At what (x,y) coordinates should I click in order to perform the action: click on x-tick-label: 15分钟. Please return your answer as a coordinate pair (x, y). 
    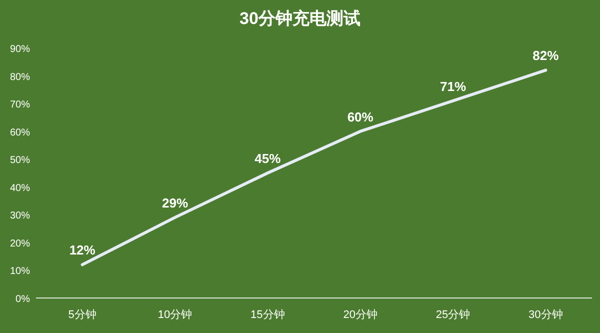
    Looking at the image, I should click on (267, 315).